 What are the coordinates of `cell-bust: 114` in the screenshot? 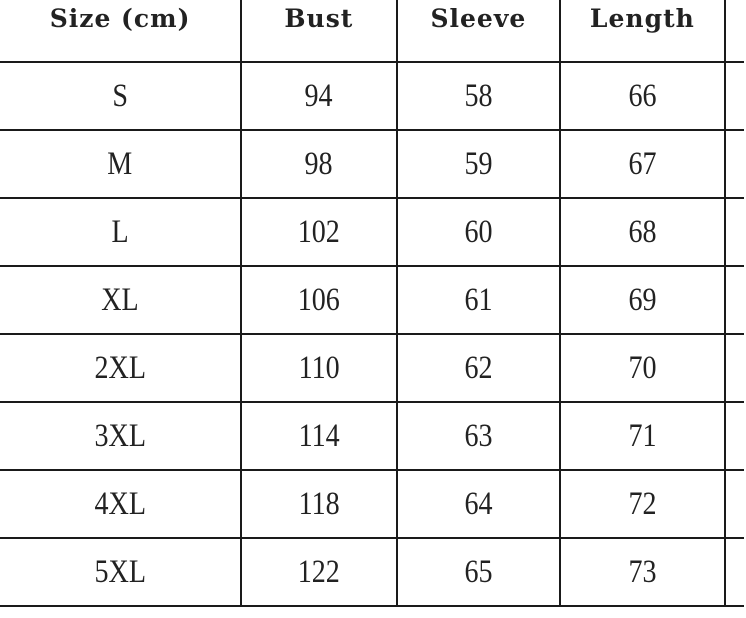 It's located at (319, 436).